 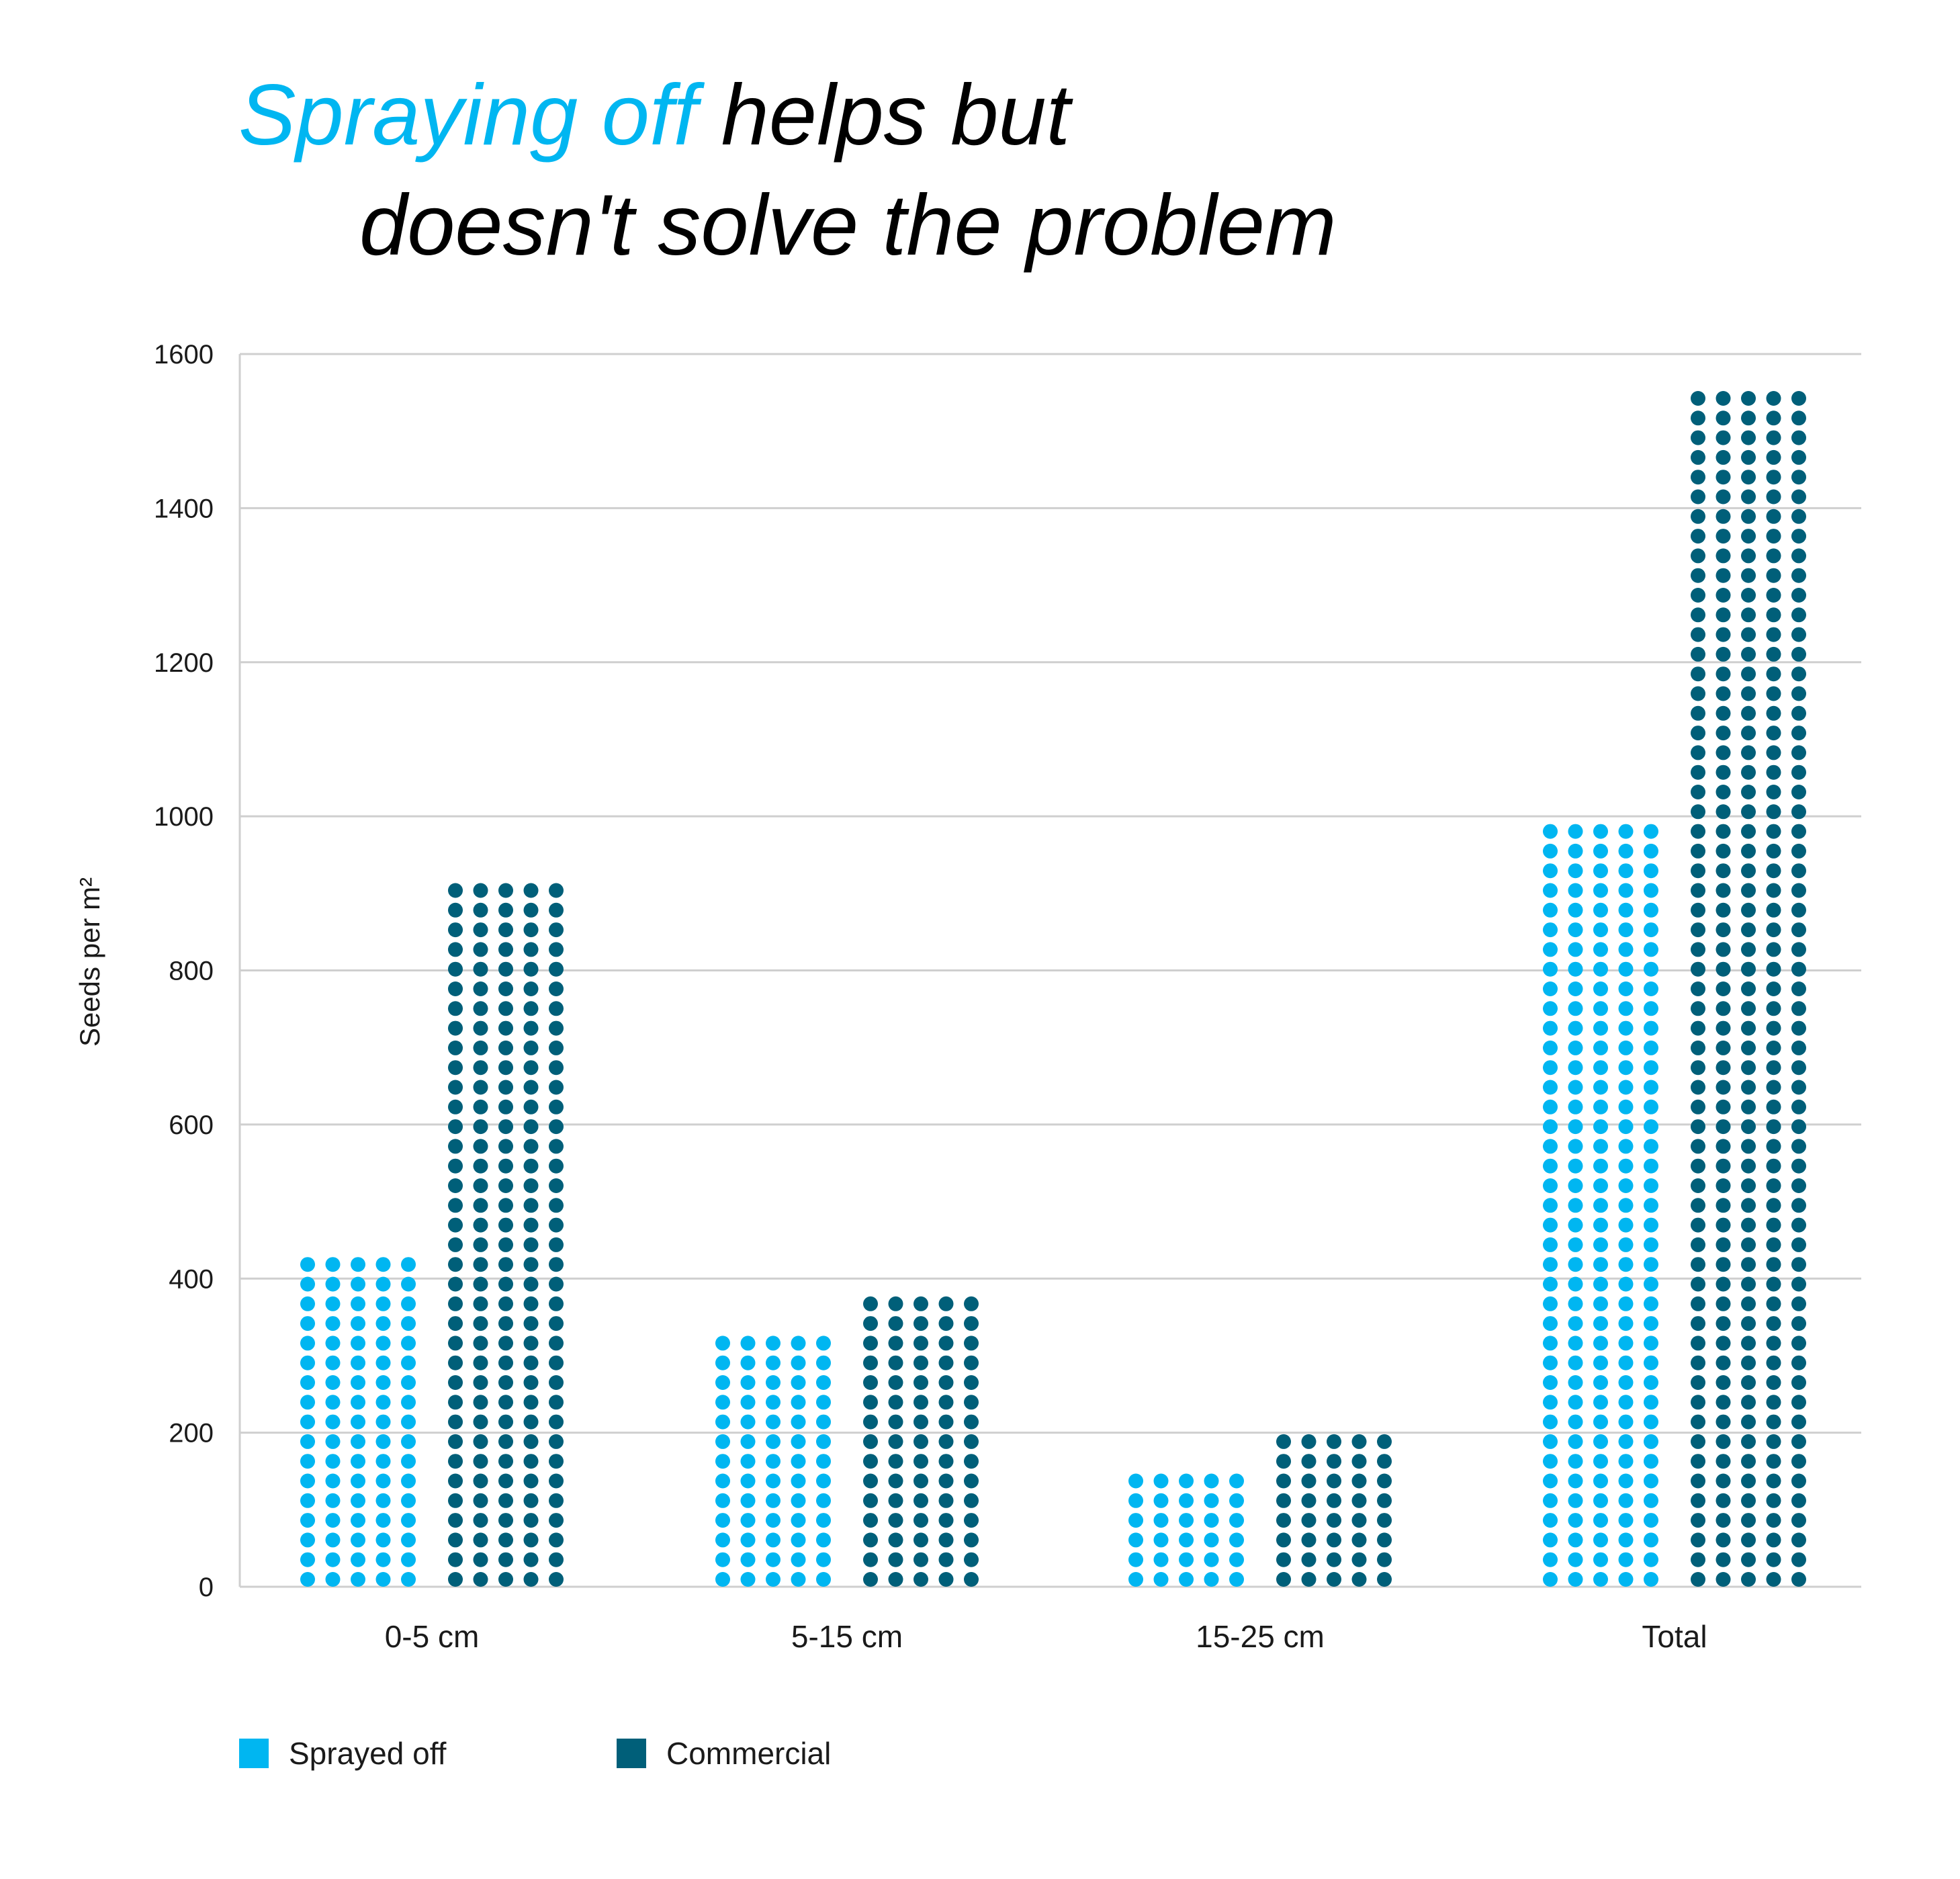 What do you see at coordinates (749, 1753) in the screenshot?
I see `legend-label-commercial: Commercial` at bounding box center [749, 1753].